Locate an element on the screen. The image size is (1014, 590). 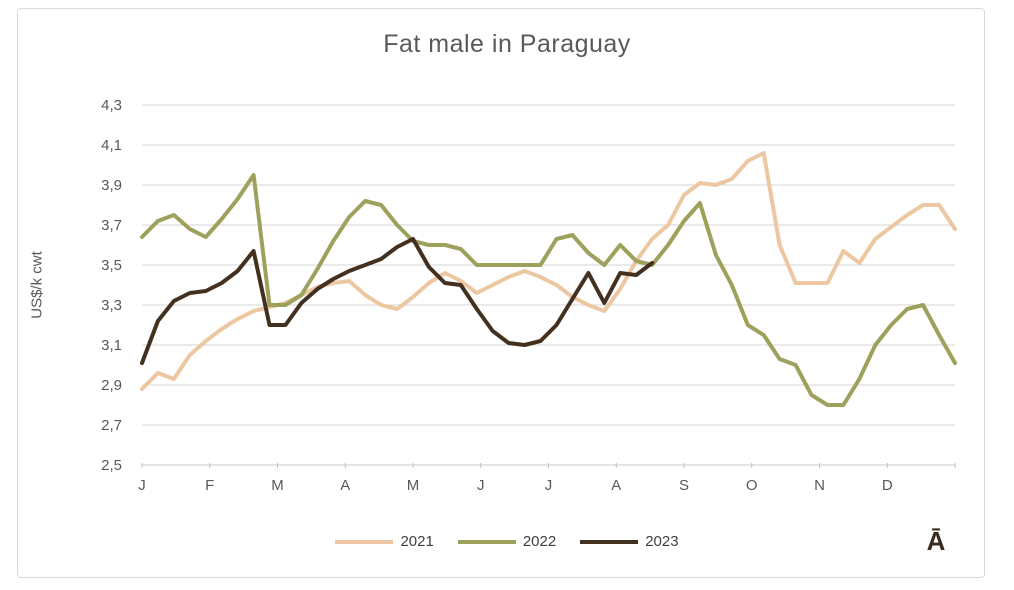
series-line-2023 is located at coordinates (397, 301).